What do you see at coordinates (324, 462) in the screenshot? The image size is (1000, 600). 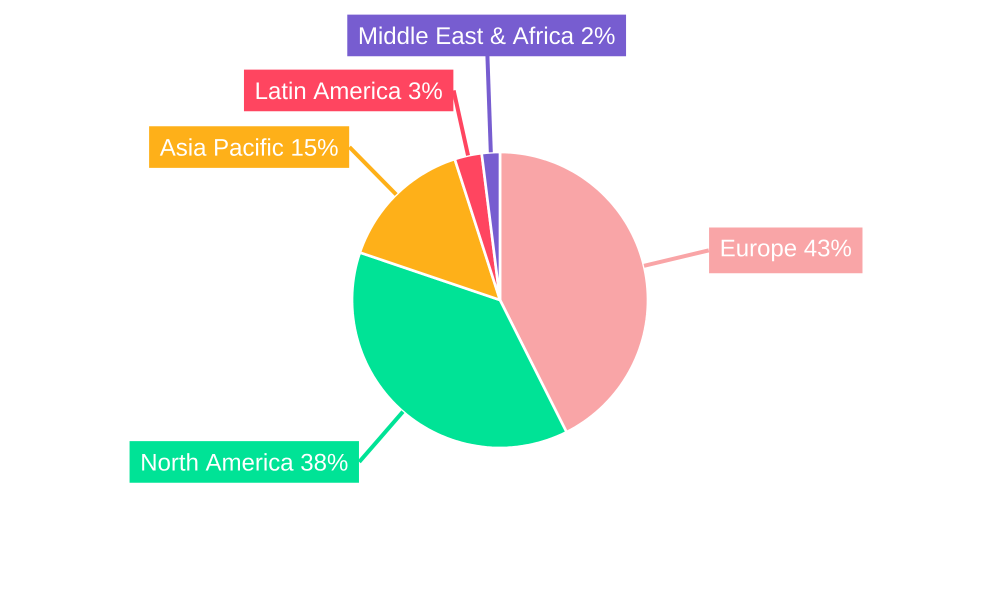 I see `data-label: 38%` at bounding box center [324, 462].